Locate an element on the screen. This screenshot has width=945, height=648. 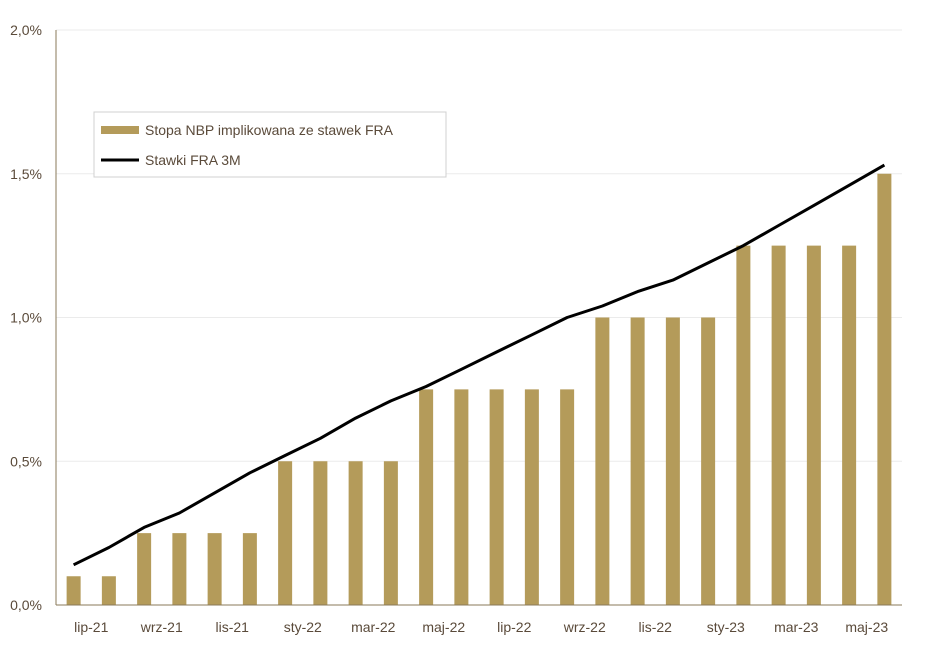
x-tick-label: lis-22 is located at coordinates (656, 627).